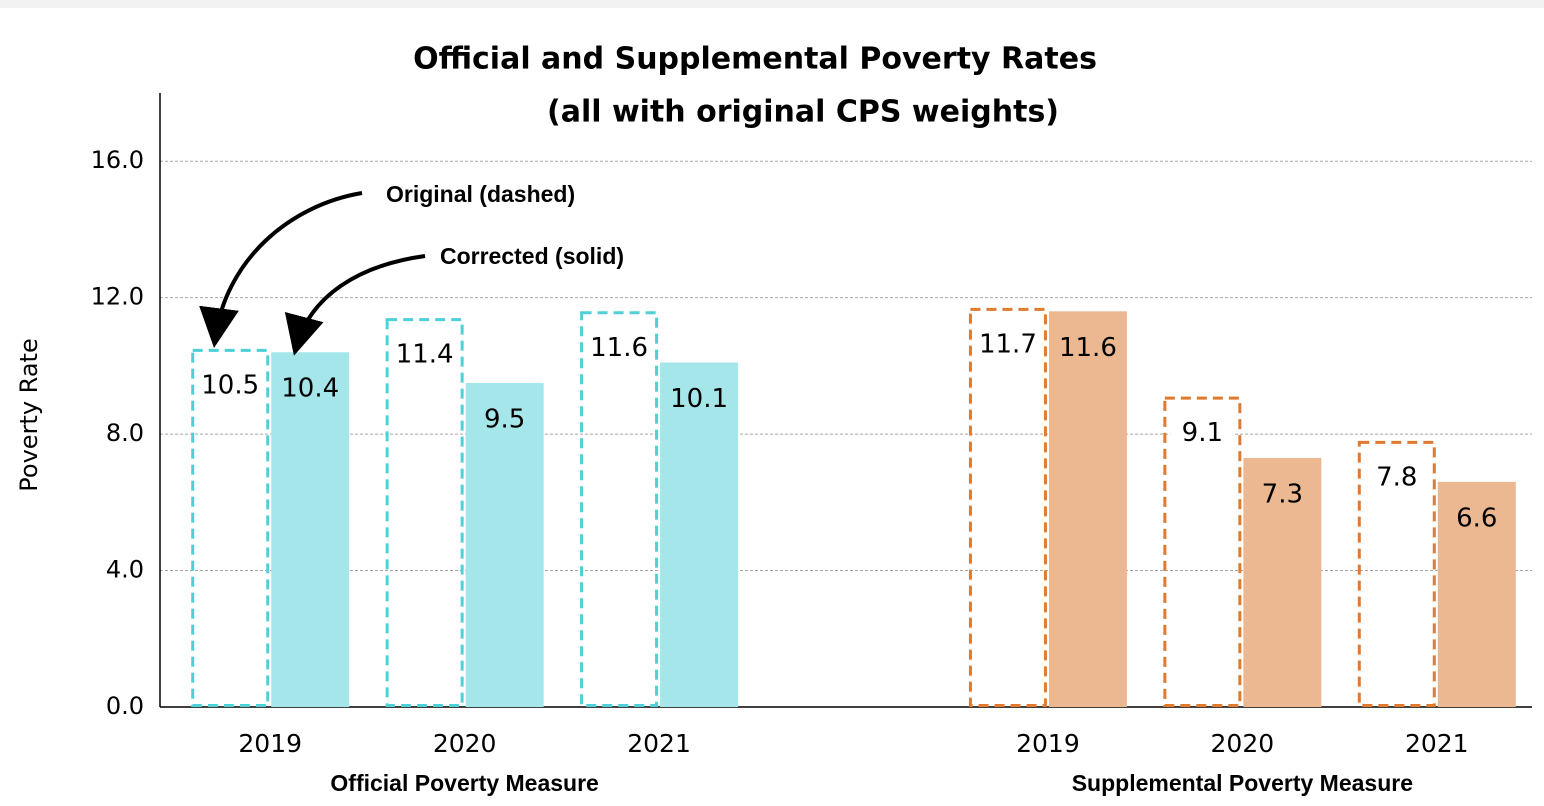 The image size is (1544, 806). What do you see at coordinates (29, 414) in the screenshot?
I see `y-axis-label: Poverty Rate` at bounding box center [29, 414].